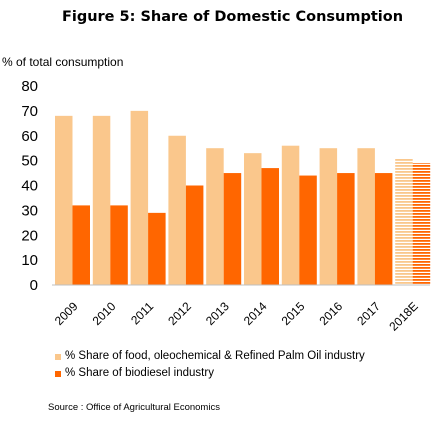 This screenshot has width=445, height=423. What do you see at coordinates (139, 373) in the screenshot?
I see `legend-label-biodiesel: % Share of biodiesel industry` at bounding box center [139, 373].